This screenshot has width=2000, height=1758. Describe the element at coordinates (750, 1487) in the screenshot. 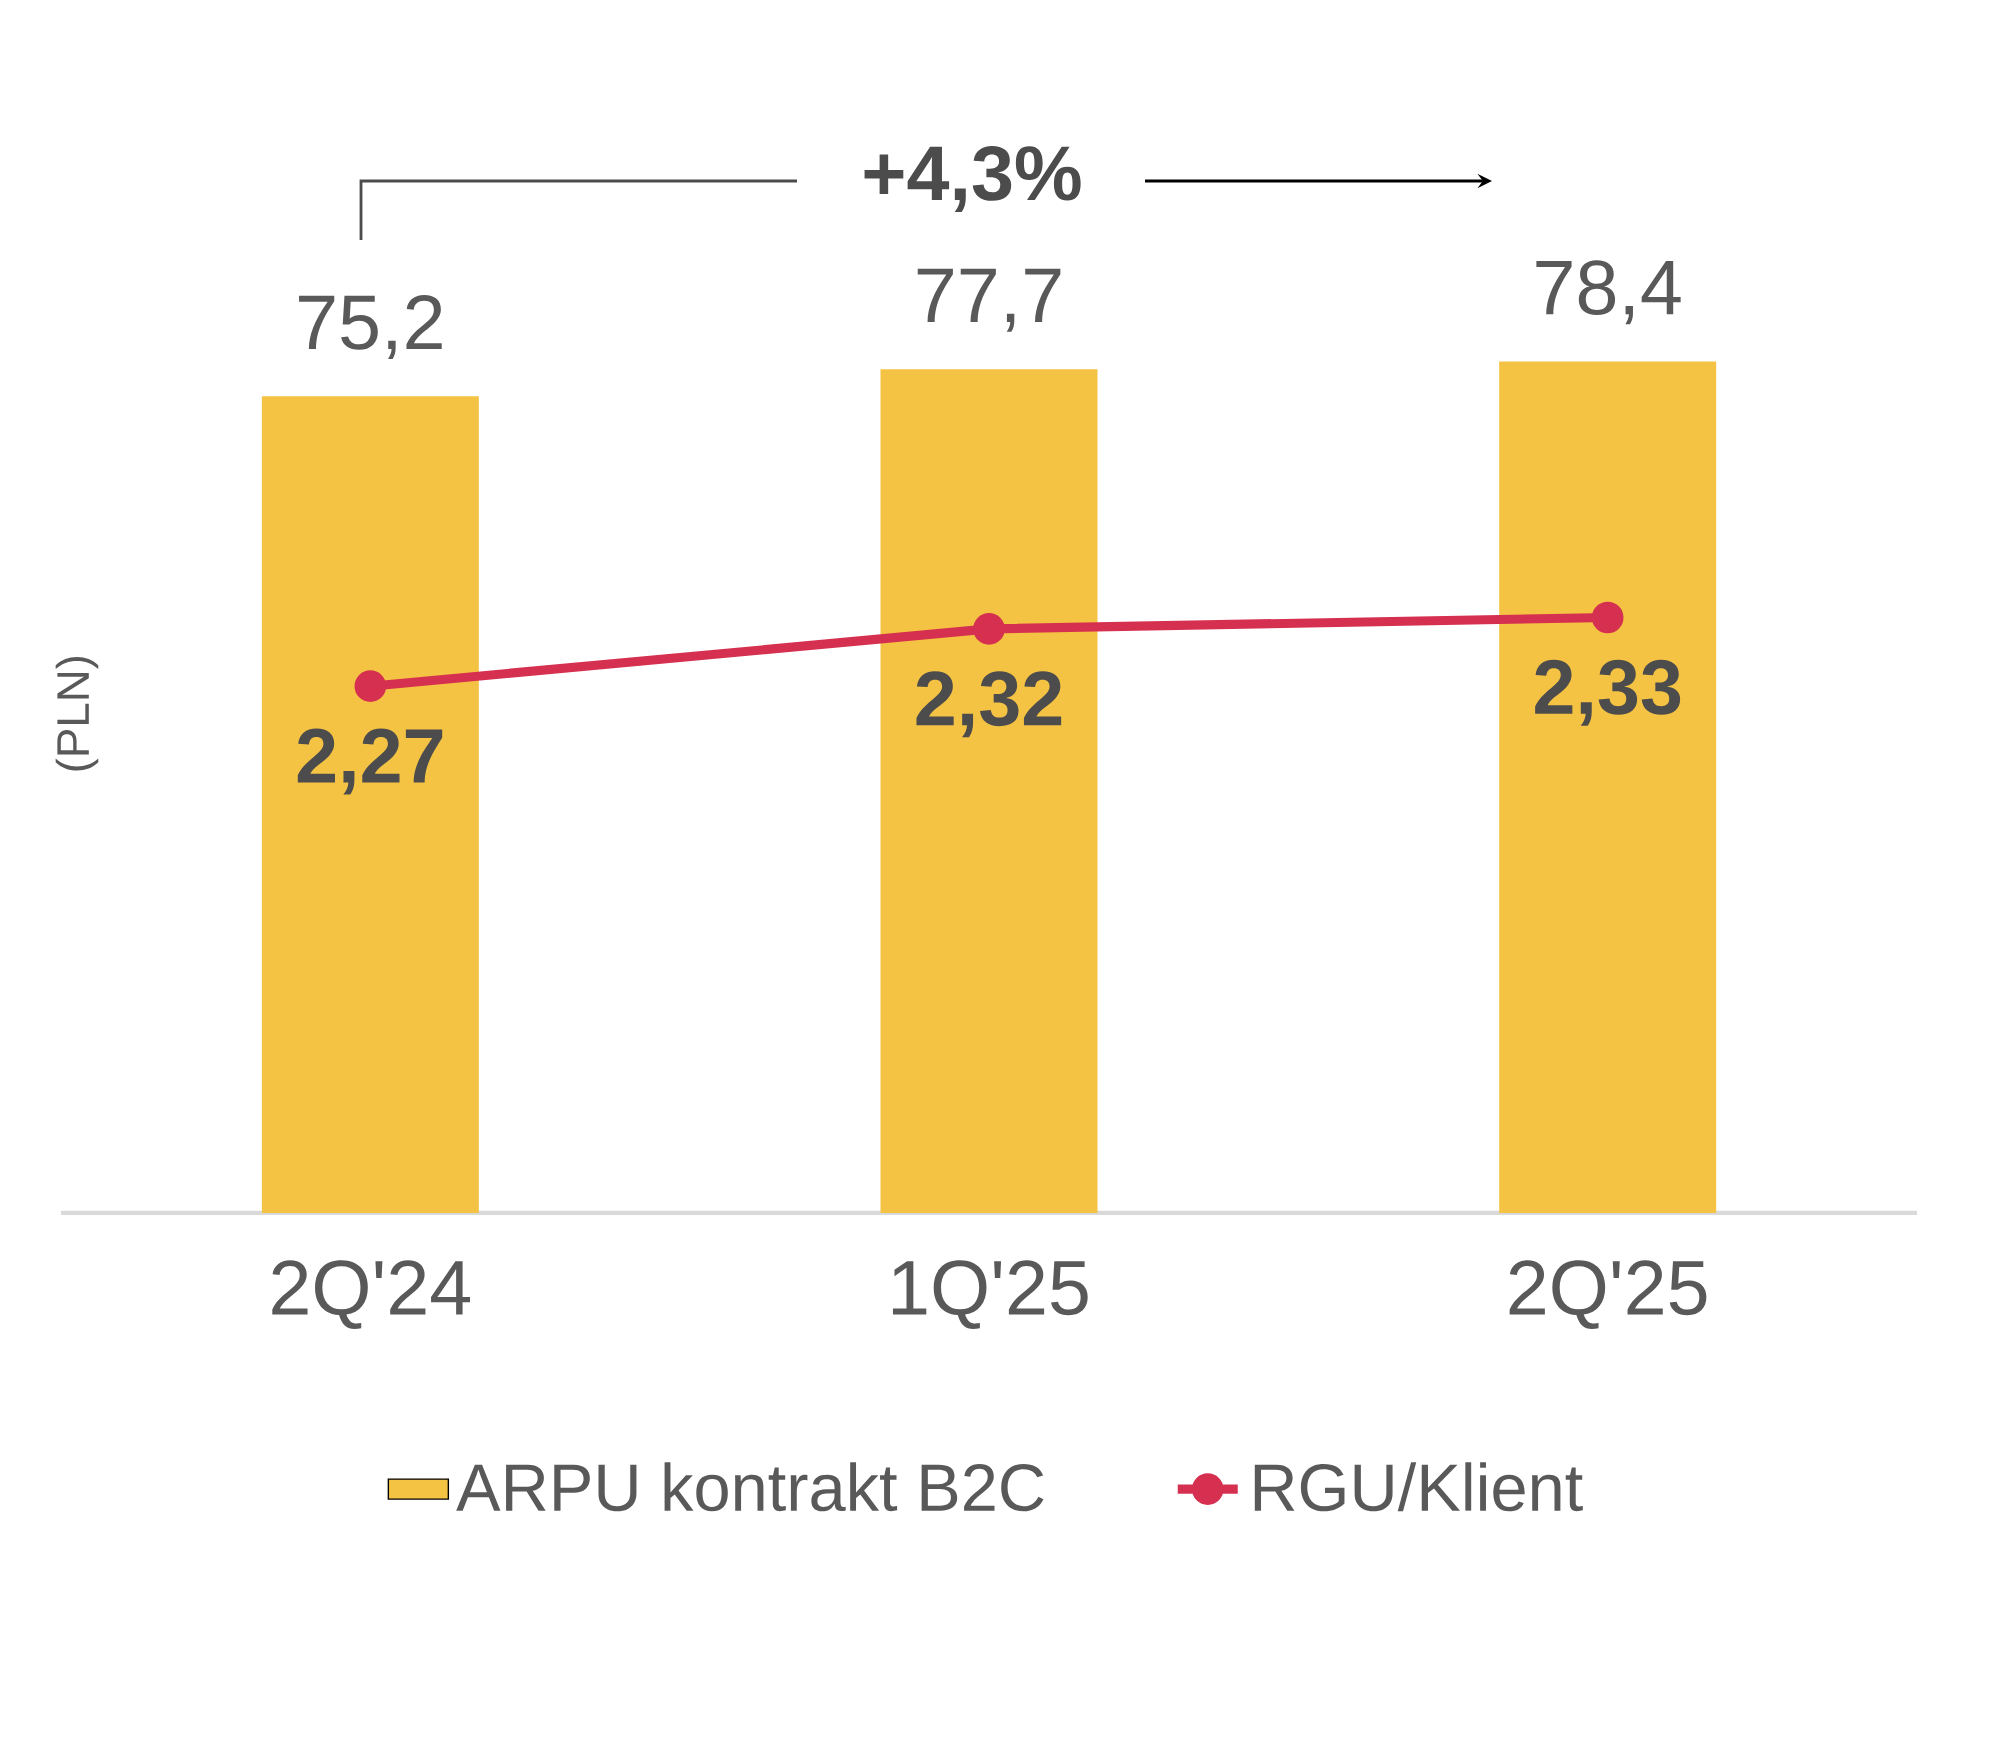

I see `legend-label: ARPU kontrakt B2C` at that location.